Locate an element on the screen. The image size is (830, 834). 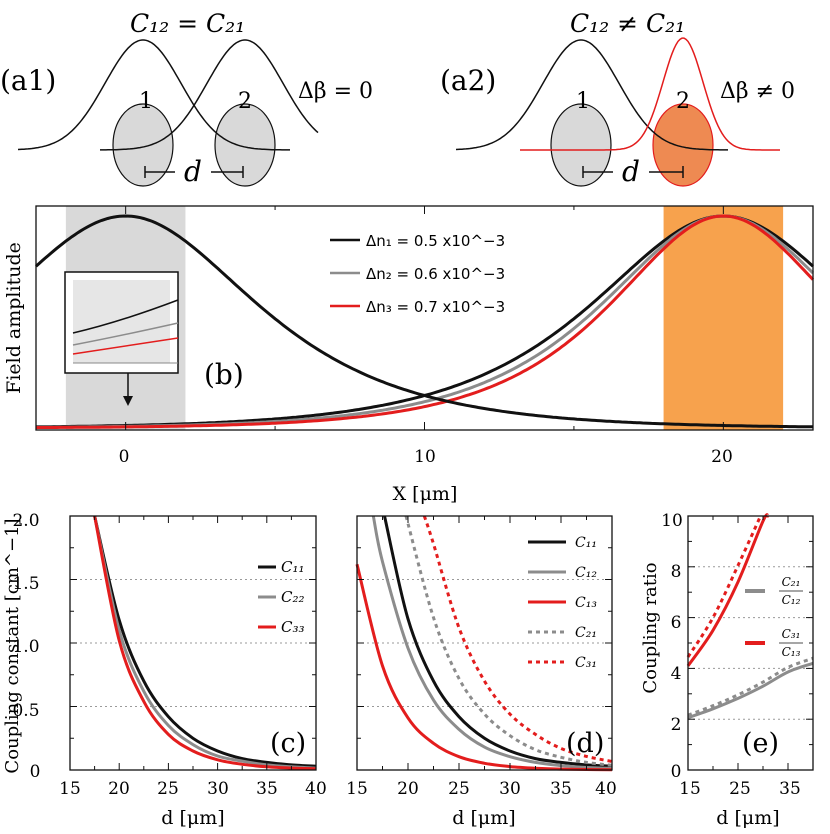
ytick-label-e-2: 2 is located at coordinates (676, 725).